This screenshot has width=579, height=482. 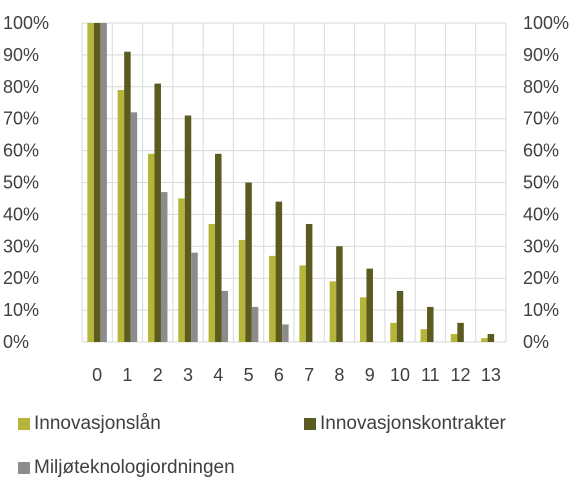 I want to click on x-tick-4: 4, so click(x=218, y=375).